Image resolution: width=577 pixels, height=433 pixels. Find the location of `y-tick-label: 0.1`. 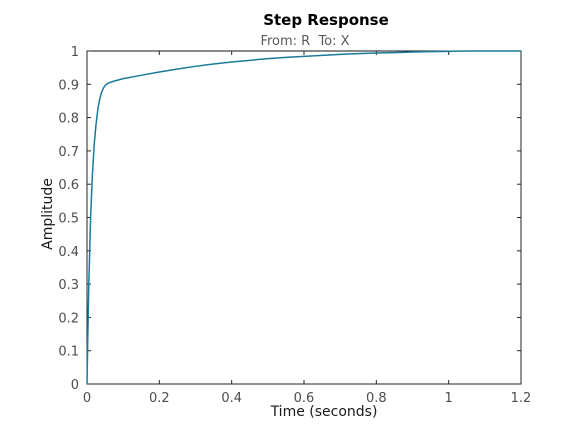

y-tick-label: 0.1 is located at coordinates (68, 352).